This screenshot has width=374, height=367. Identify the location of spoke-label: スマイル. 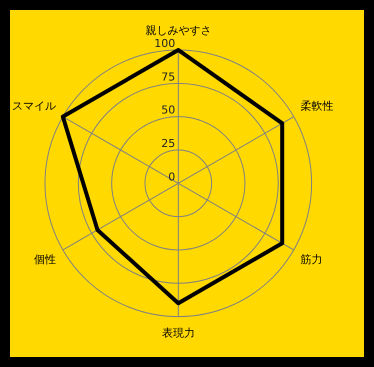
(34, 106).